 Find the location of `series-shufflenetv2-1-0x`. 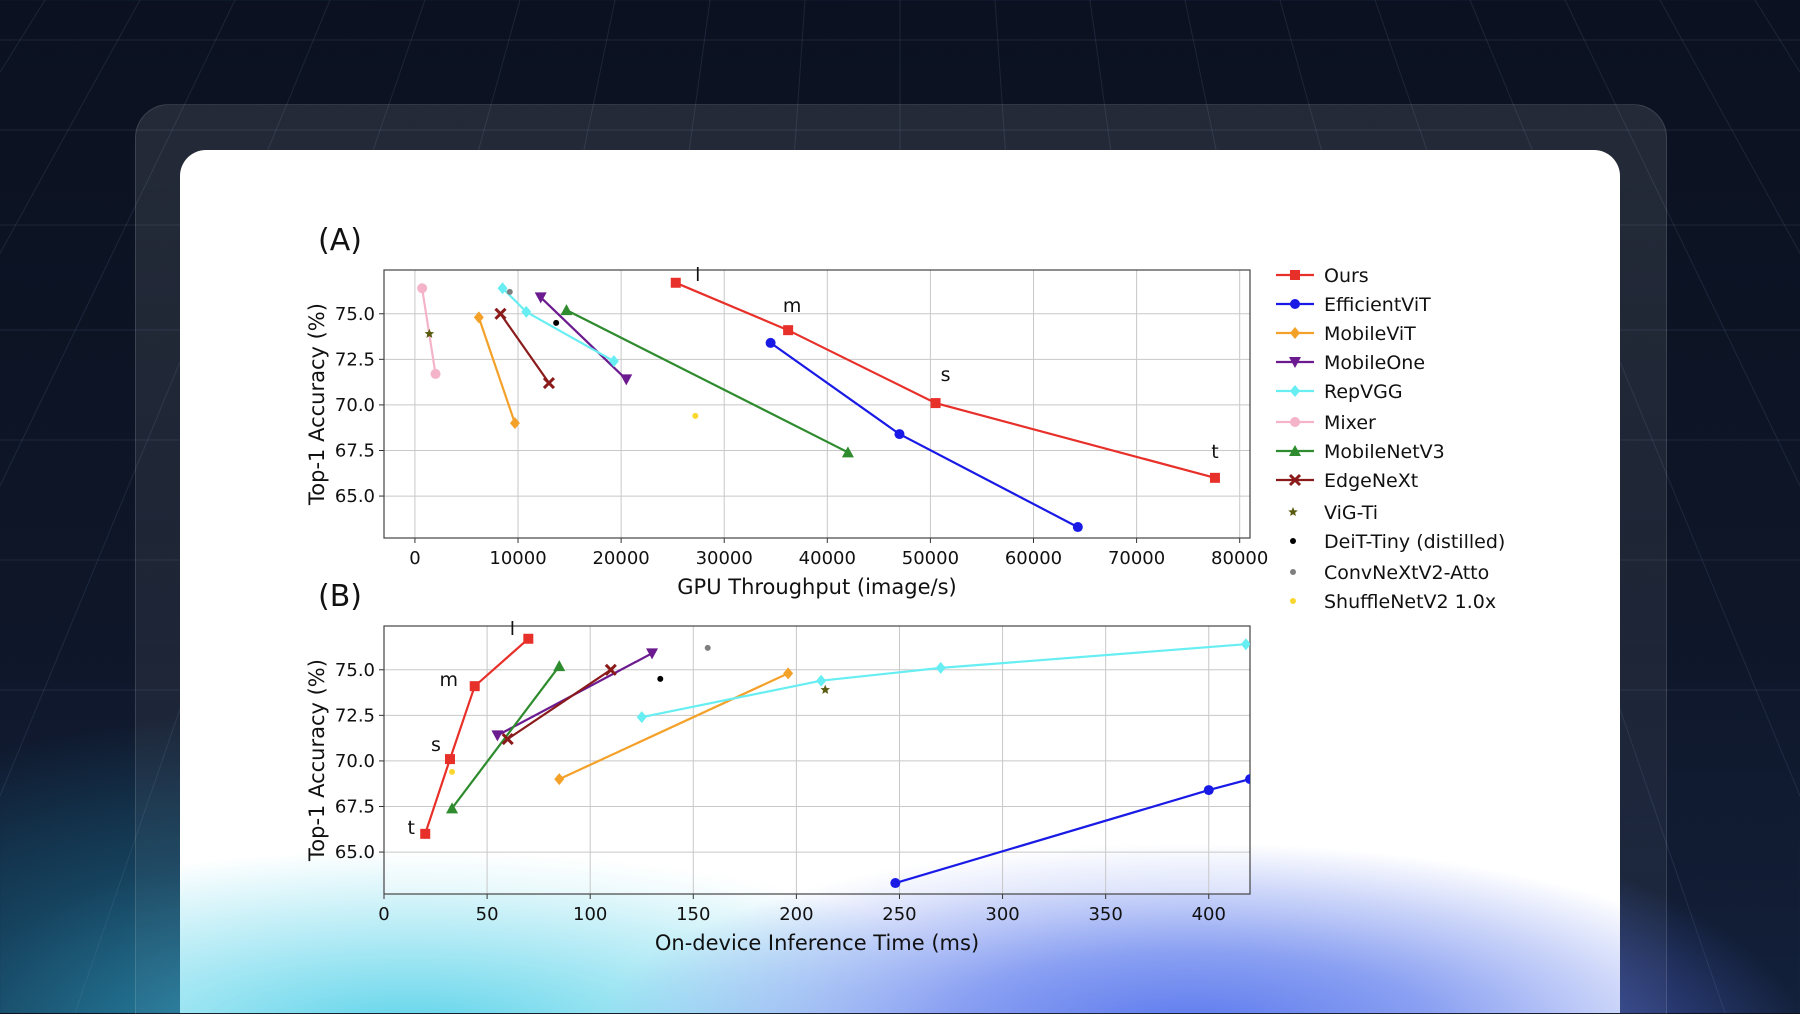

series-shufflenetv2-1-0x is located at coordinates (695, 415).